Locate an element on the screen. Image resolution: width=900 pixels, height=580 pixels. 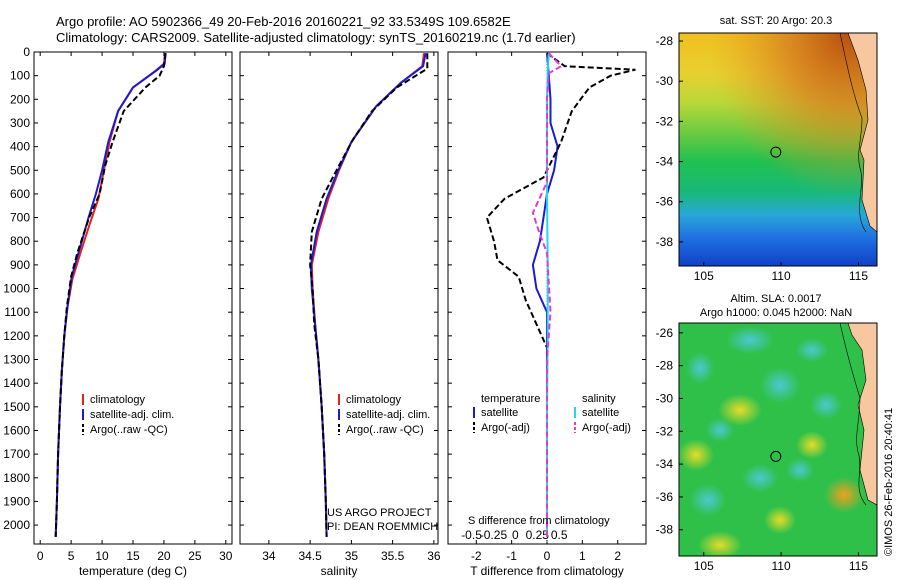
depth-tick-label: 1000 is located at coordinates (16, 289).